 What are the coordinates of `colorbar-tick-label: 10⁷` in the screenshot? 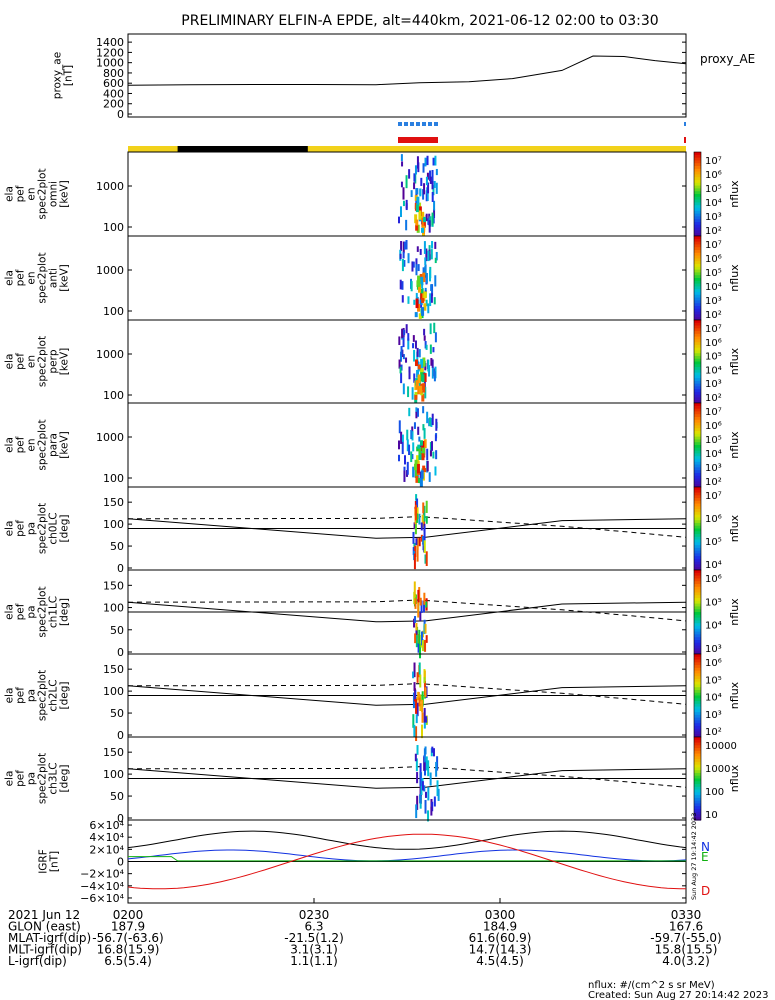 It's located at (713, 245).